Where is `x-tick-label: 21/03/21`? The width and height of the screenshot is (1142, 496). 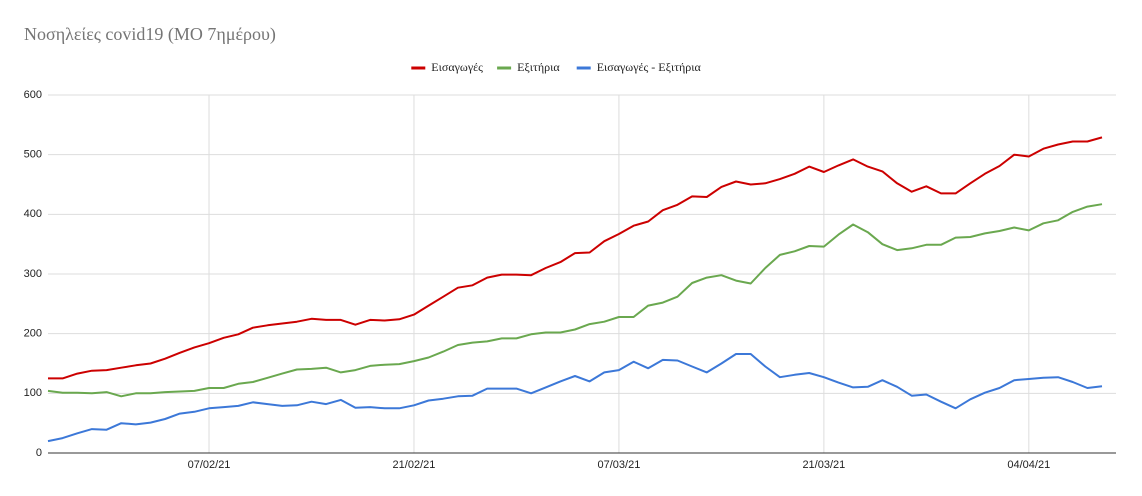 x-tick-label: 21/03/21 is located at coordinates (823, 465).